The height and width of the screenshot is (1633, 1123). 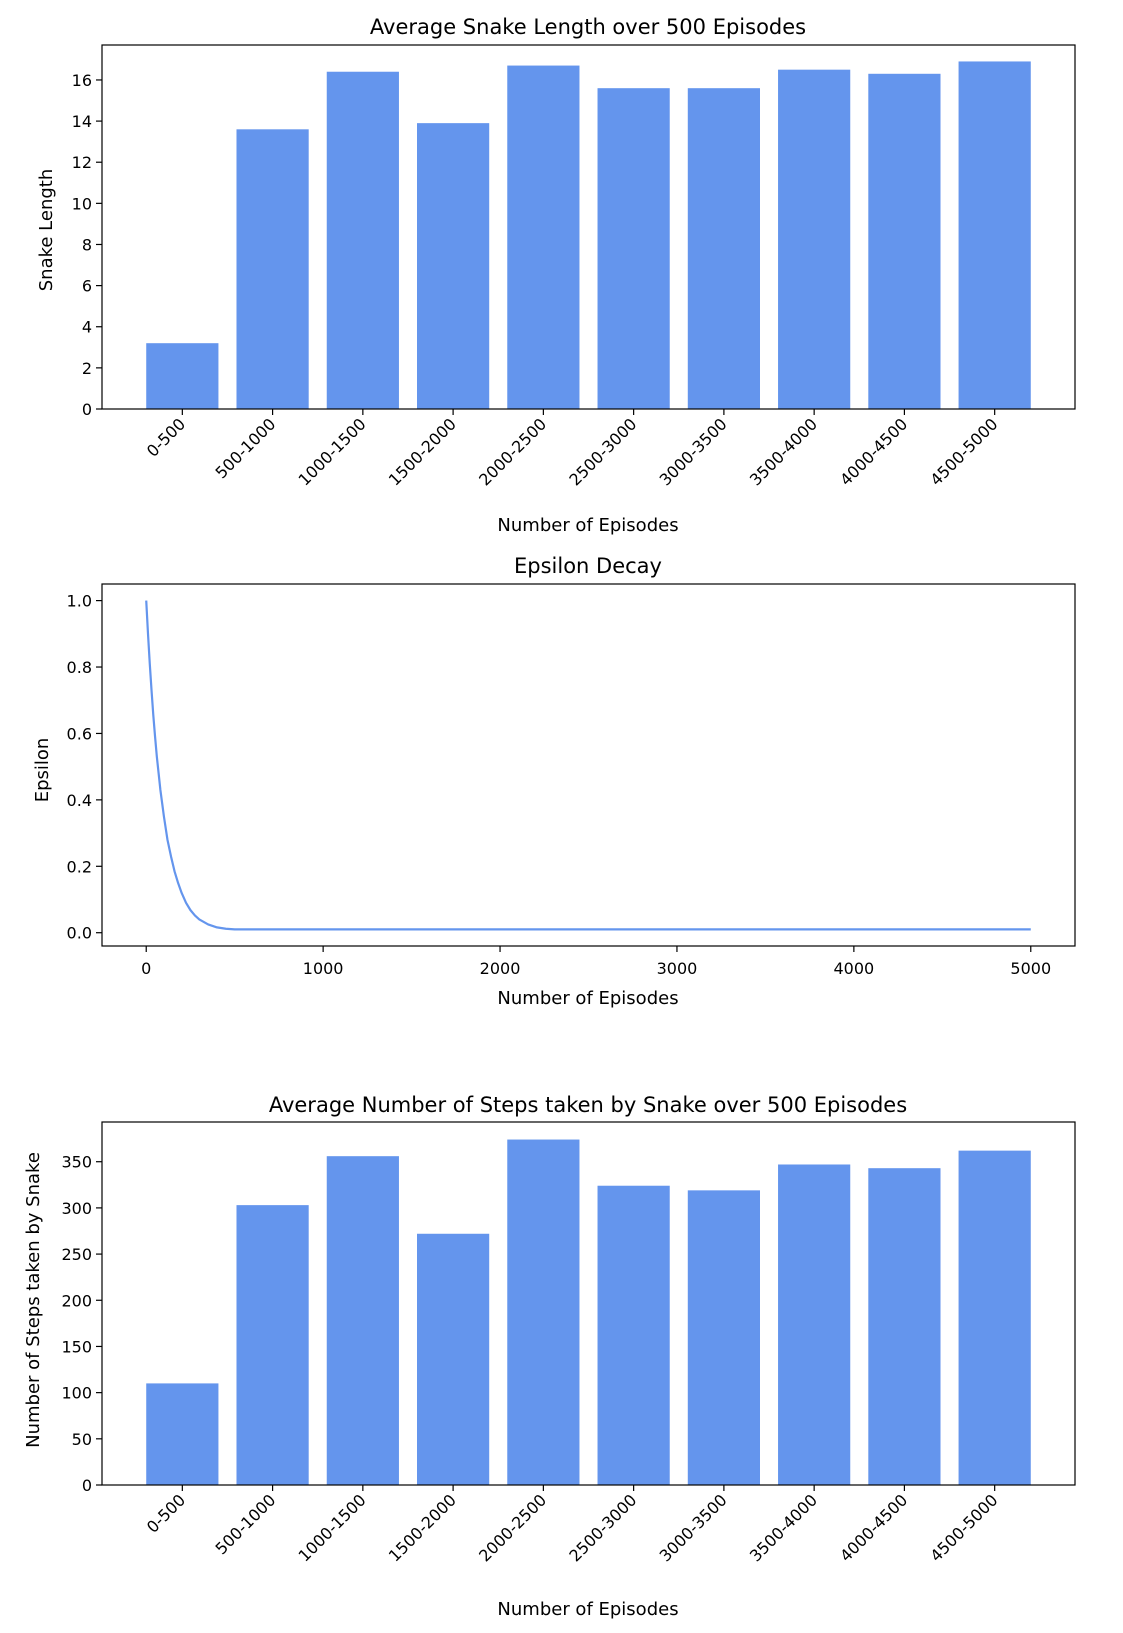 What do you see at coordinates (76, 1300) in the screenshot?
I see `y-tick-label: 200` at bounding box center [76, 1300].